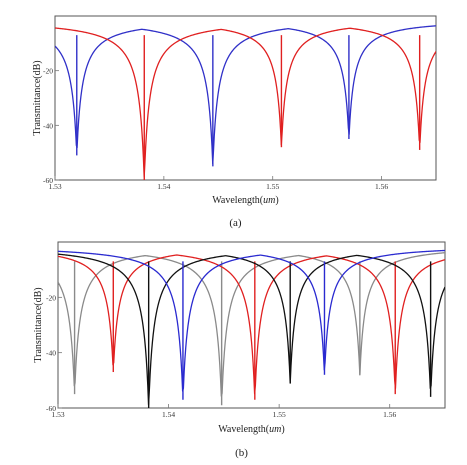 This screenshot has width=467, height=465. What do you see at coordinates (235, 223) in the screenshot?
I see `chart-a-panel-label: (a)` at bounding box center [235, 223].